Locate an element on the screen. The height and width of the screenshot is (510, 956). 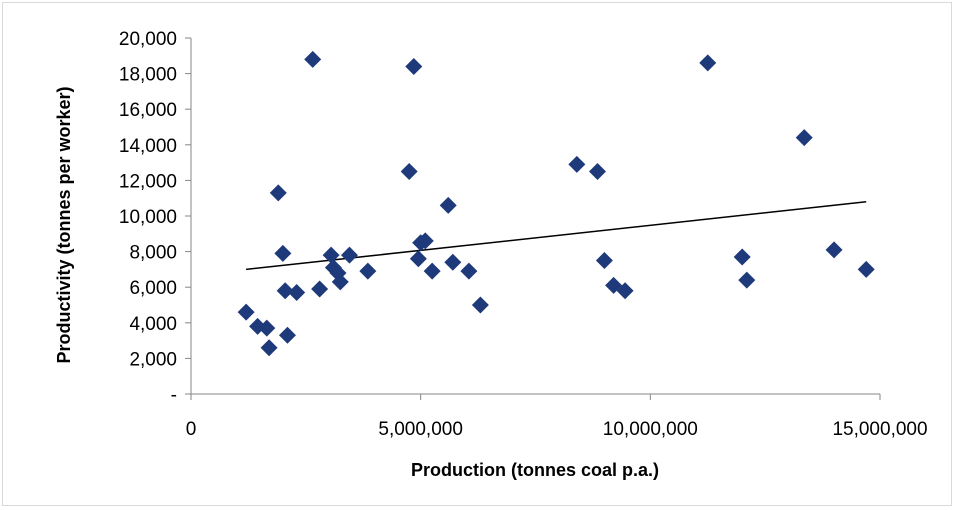
y-tick-label: 16,000 is located at coordinates (148, 110).